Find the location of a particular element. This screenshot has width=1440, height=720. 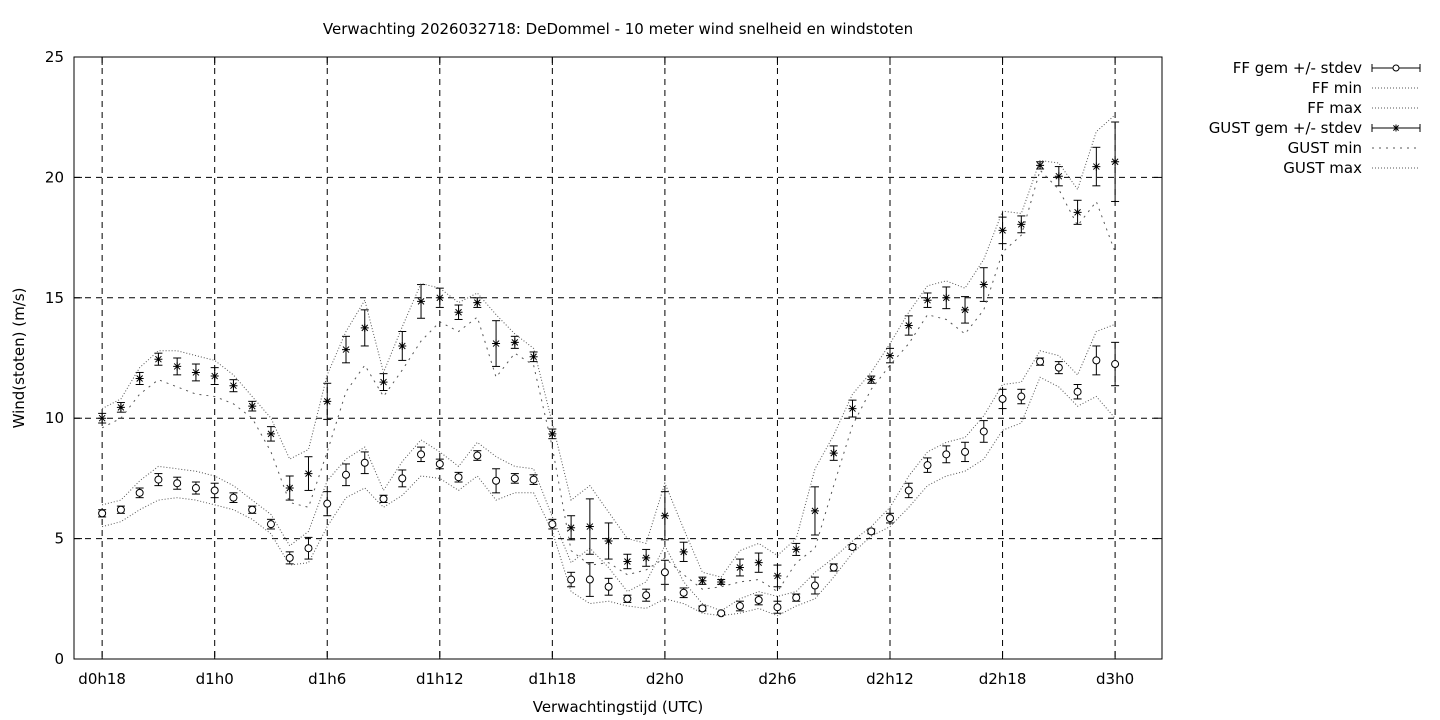

legend-label: GUST gem +/- stdev is located at coordinates (1285, 128).